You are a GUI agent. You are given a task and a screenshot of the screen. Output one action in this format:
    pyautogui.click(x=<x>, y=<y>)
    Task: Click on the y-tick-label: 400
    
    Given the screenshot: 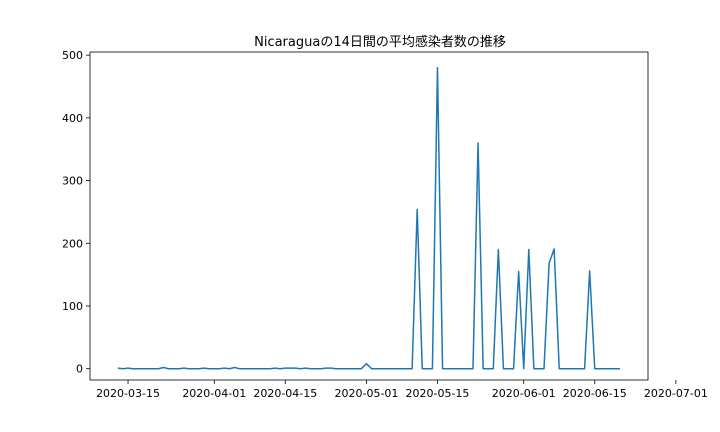 What is the action you would take?
    pyautogui.click(x=72, y=118)
    